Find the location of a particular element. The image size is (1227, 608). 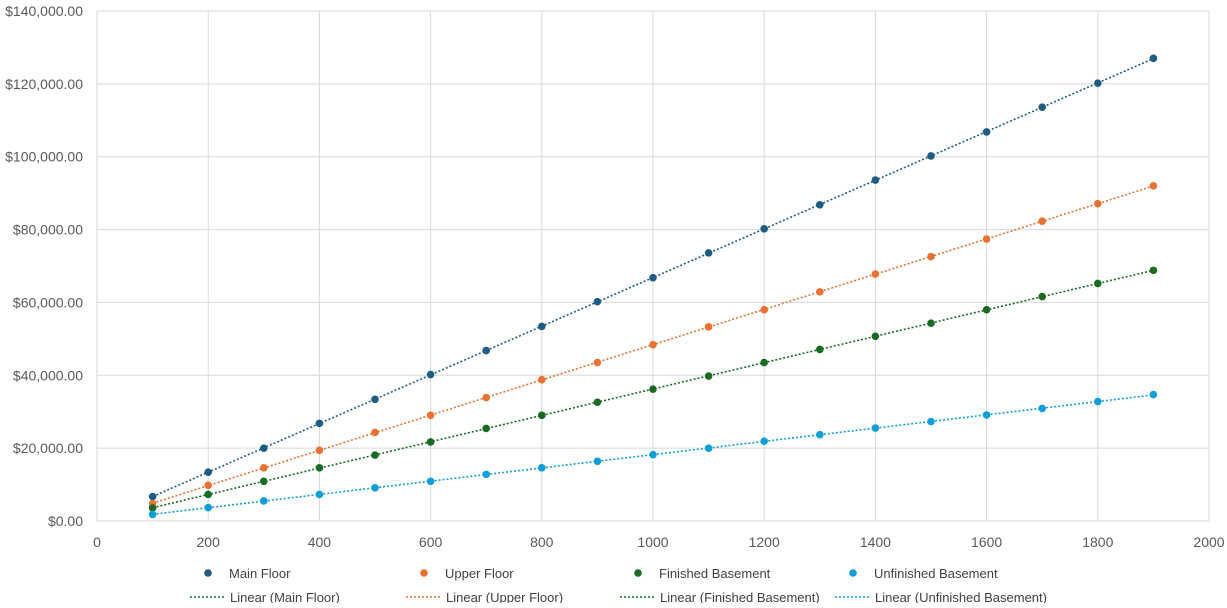

legend-label: Unfinished Basement is located at coordinates (936, 573).